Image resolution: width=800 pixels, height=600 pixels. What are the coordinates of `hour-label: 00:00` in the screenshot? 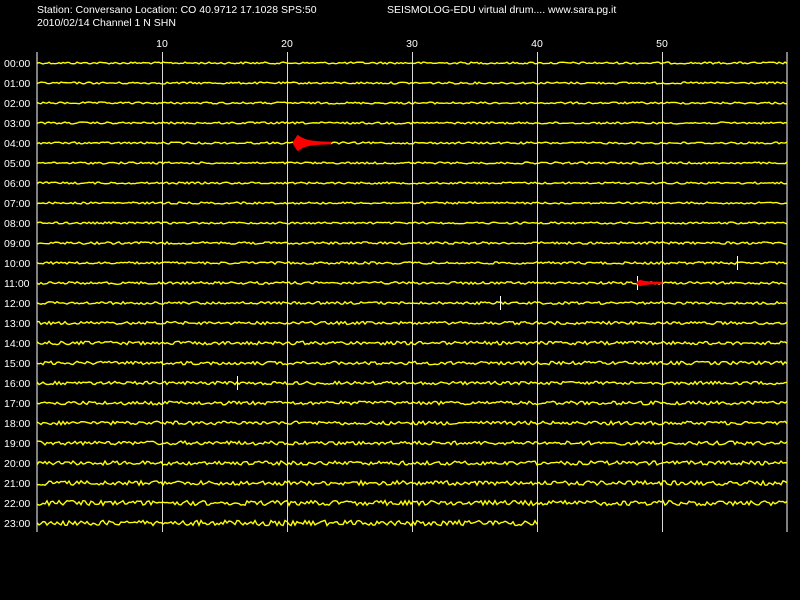 It's located at (17, 64).